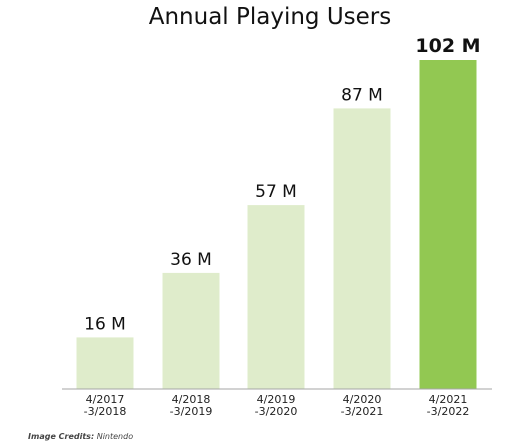 Image resolution: width=512 pixels, height=448 pixels. I want to click on bar-value-label-3: 87 M, so click(362, 95).